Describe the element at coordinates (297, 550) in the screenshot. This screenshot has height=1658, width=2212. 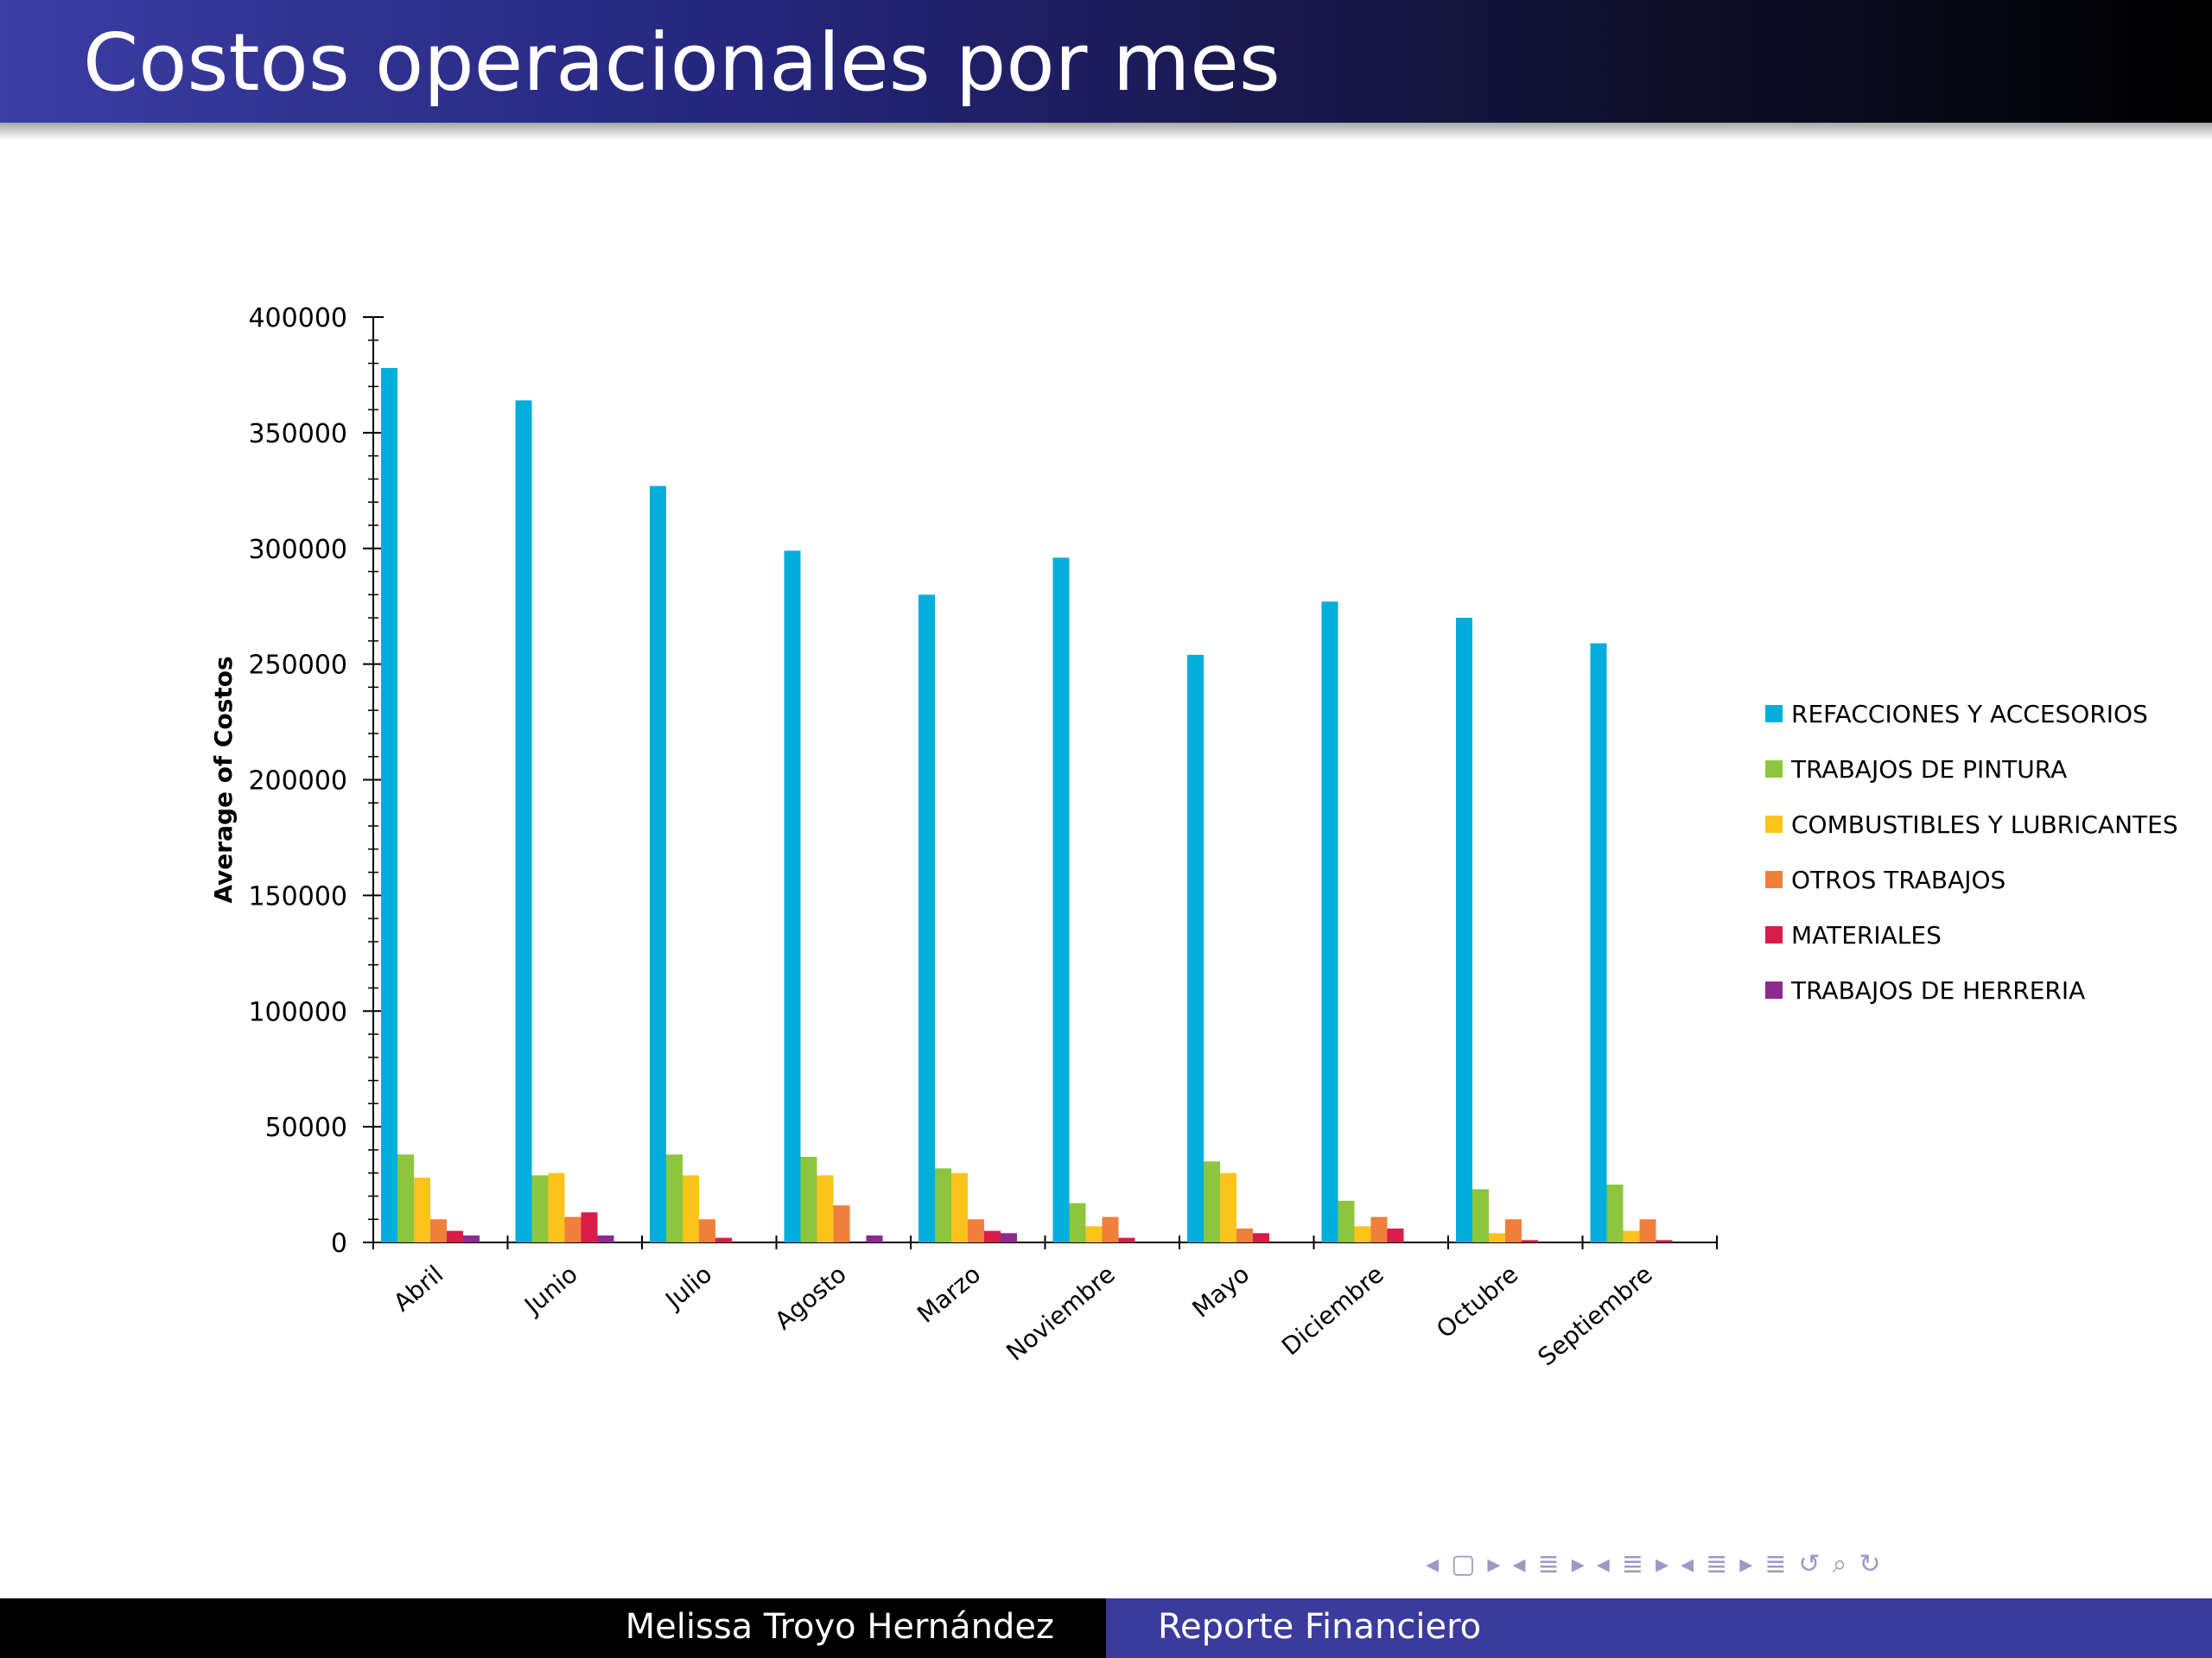
I see `y-tick-label: 300000` at that location.